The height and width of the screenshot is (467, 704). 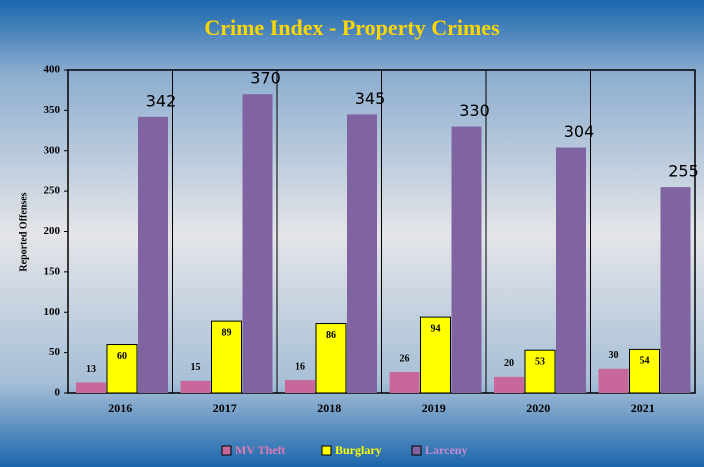 I want to click on data-label: 304, so click(x=579, y=131).